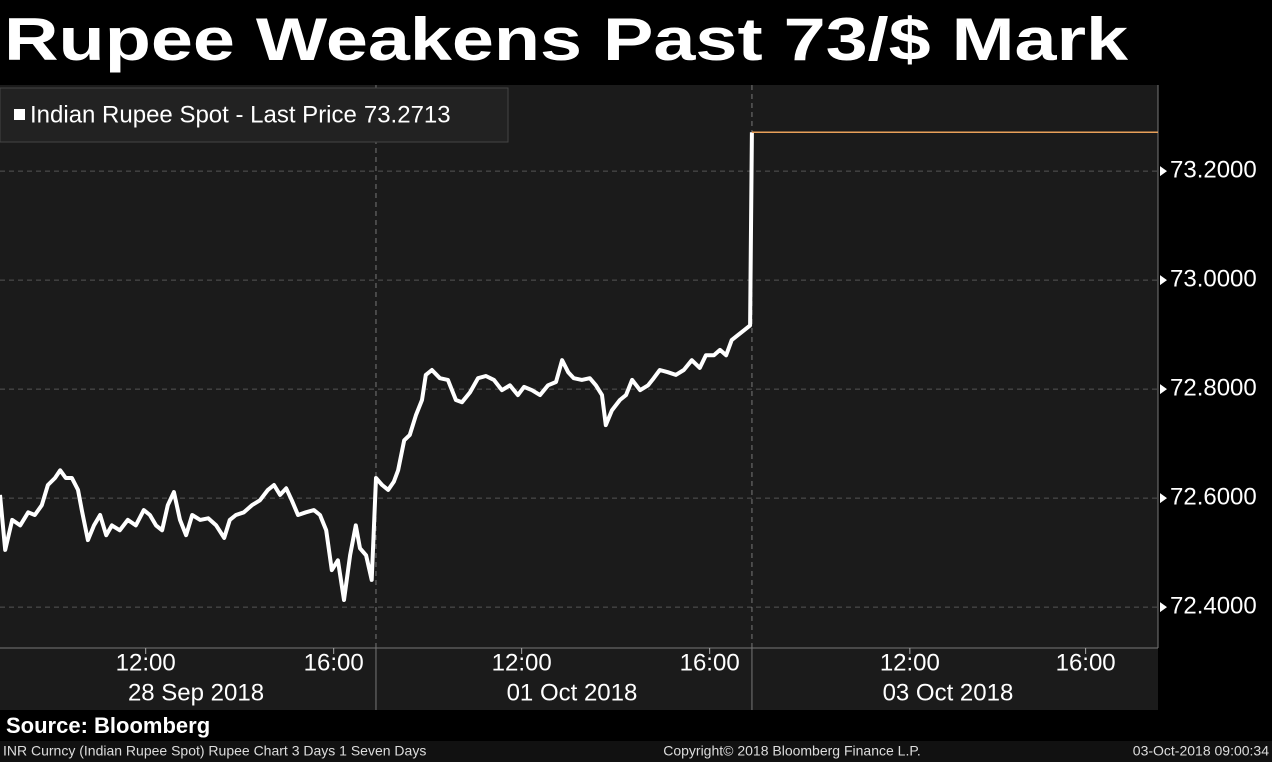 The image size is (1272, 762). I want to click on day-label: 28 Sep 2018, so click(196, 692).